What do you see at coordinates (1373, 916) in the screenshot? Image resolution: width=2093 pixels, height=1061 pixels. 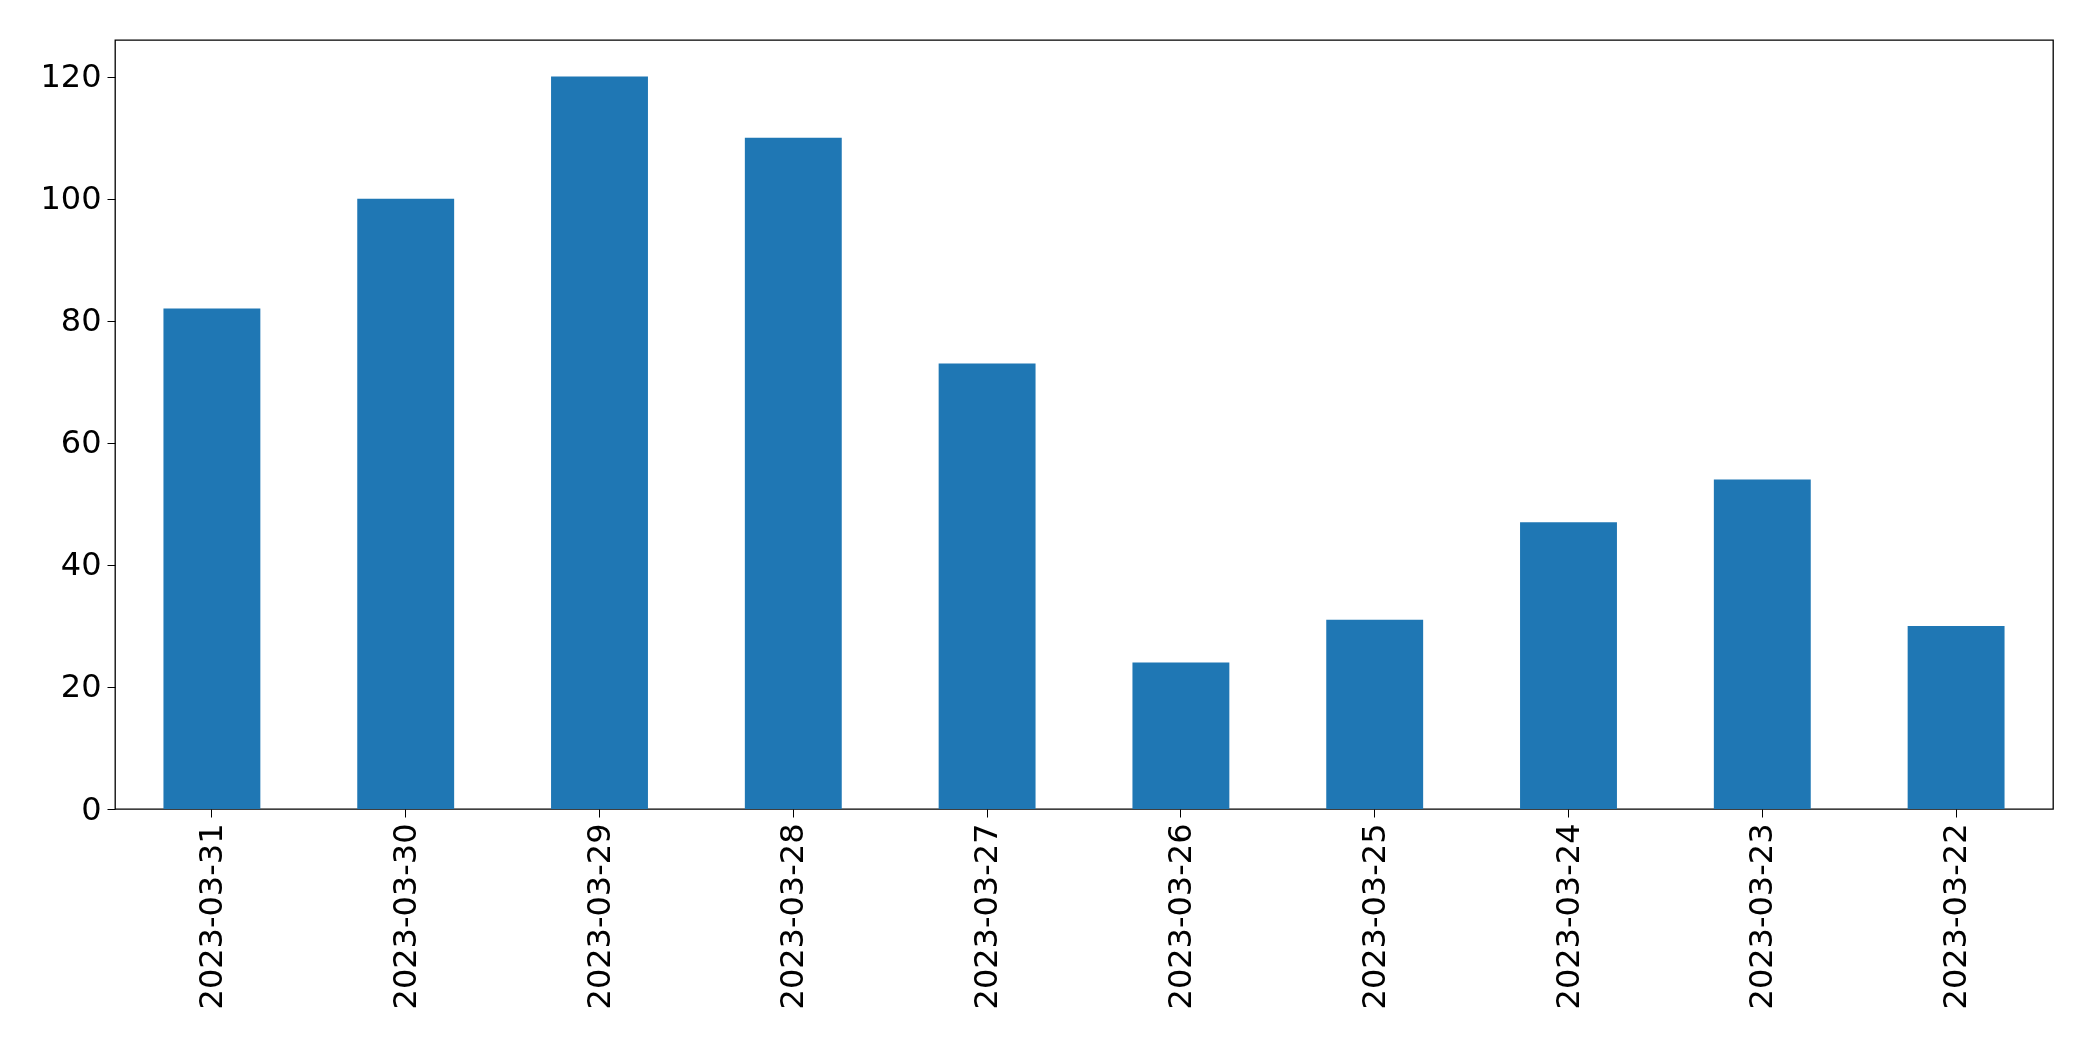 I see `x-tick-label: 2023-03-25` at bounding box center [1373, 916].